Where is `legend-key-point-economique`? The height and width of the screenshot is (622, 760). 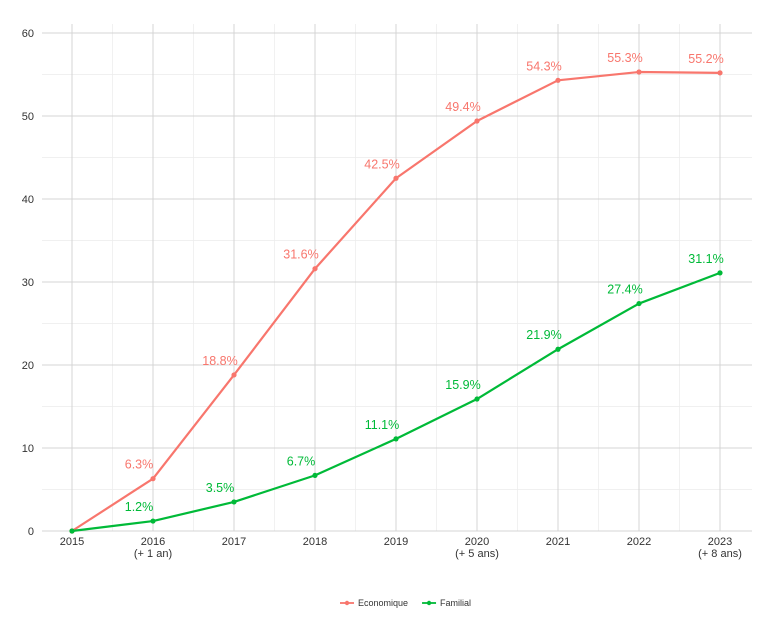
legend-key-point-economique is located at coordinates (347, 603).